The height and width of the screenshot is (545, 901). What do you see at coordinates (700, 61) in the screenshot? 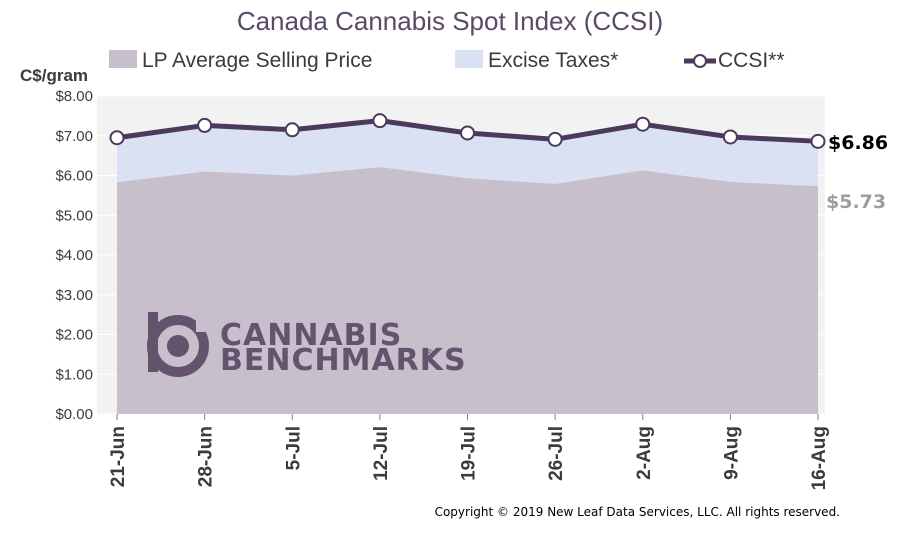
I see `legend-swatch-ccsi-marker` at bounding box center [700, 61].